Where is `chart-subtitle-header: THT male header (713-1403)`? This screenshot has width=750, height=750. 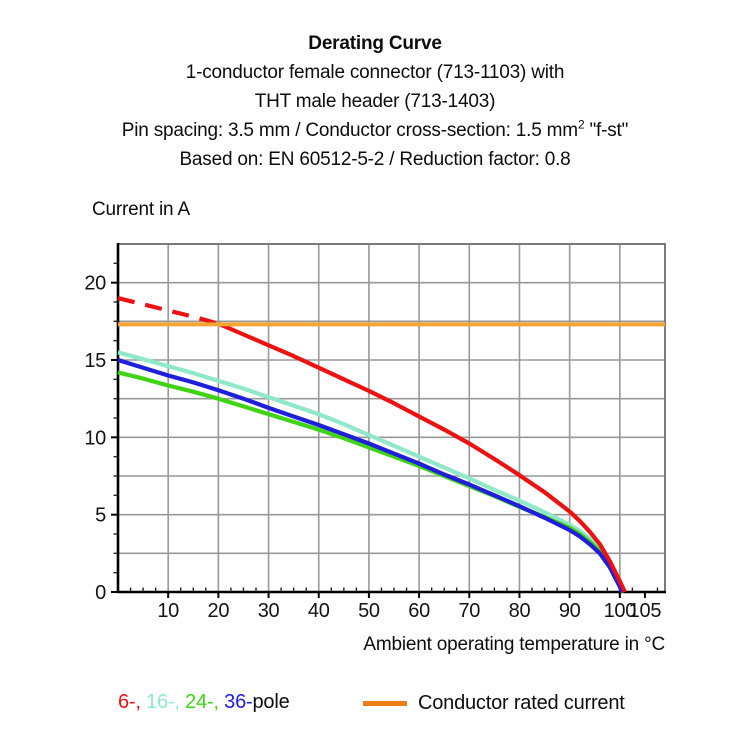 chart-subtitle-header: THT male header (713-1403) is located at coordinates (375, 101).